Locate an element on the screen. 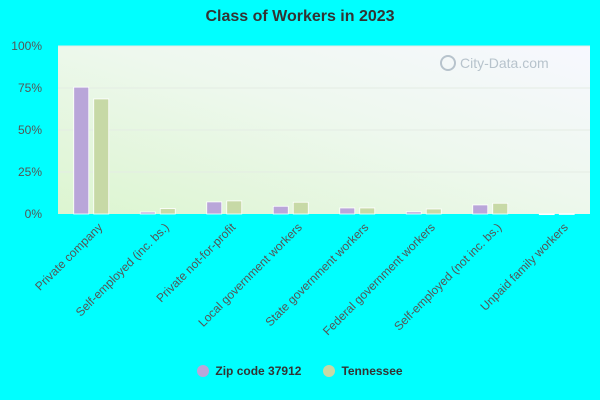 The height and width of the screenshot is (400, 600). chart-title: Class of Workers in 2023 is located at coordinates (300, 16).